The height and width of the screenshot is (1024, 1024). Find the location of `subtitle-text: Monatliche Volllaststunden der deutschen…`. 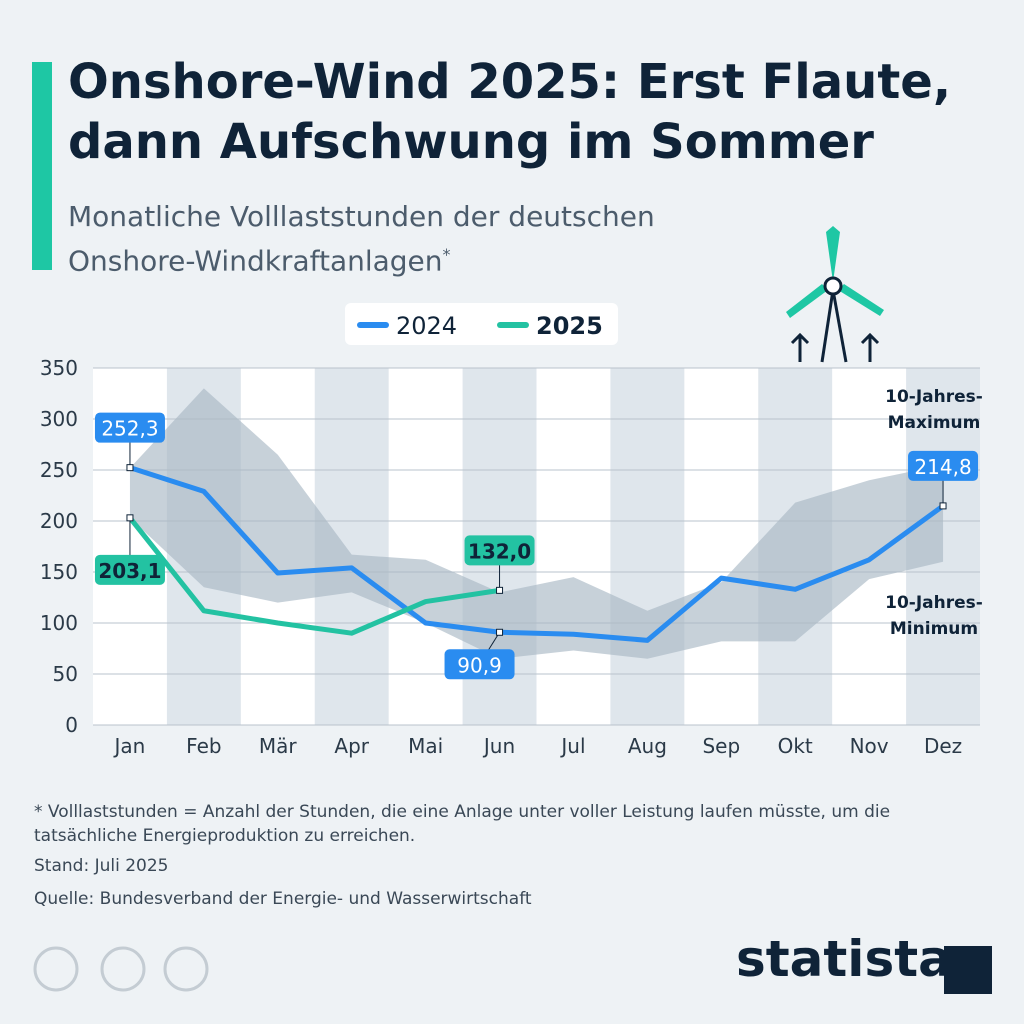

subtitle-text: Monatliche Volllaststunden der deutschen… is located at coordinates (361, 239).